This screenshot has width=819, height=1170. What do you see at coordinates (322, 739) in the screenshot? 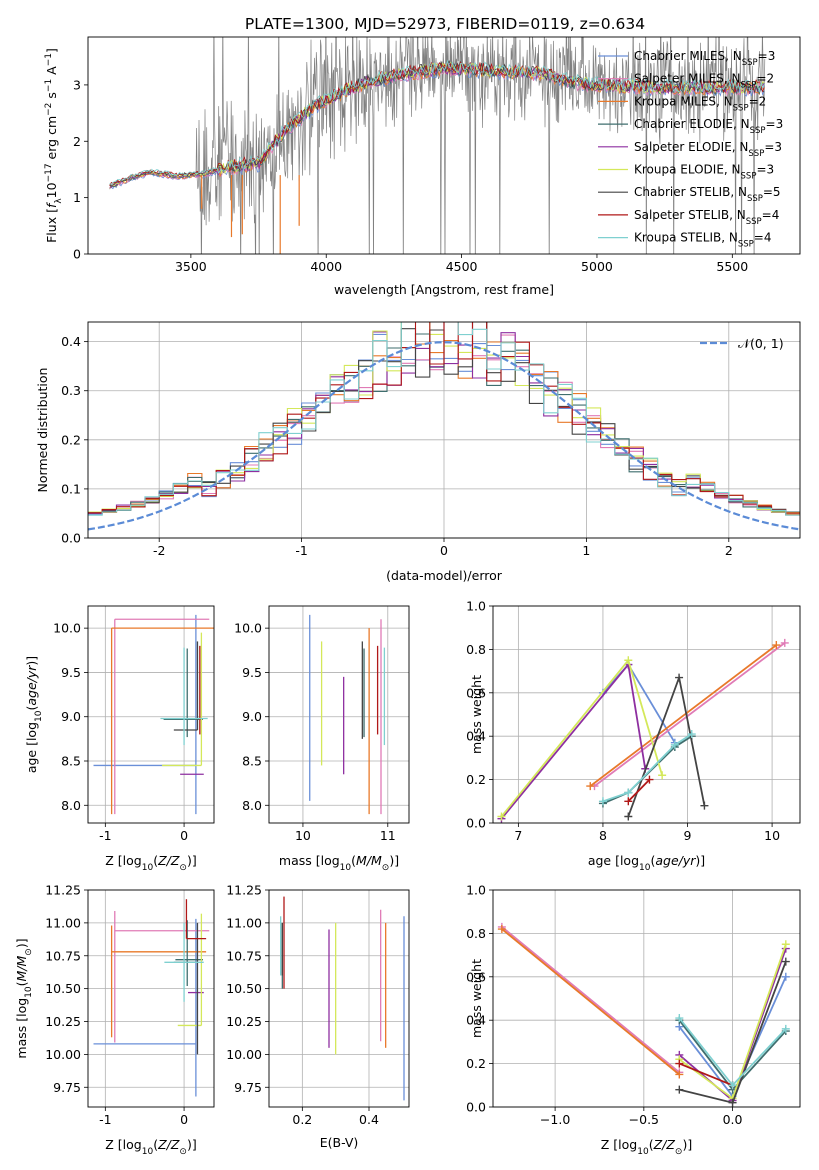
I see `age-vs-mass-panel: 10 11 8.0 8.5 9.0 9.5 10.0 mass [log10(M/M⊙)]` at bounding box center [322, 739].